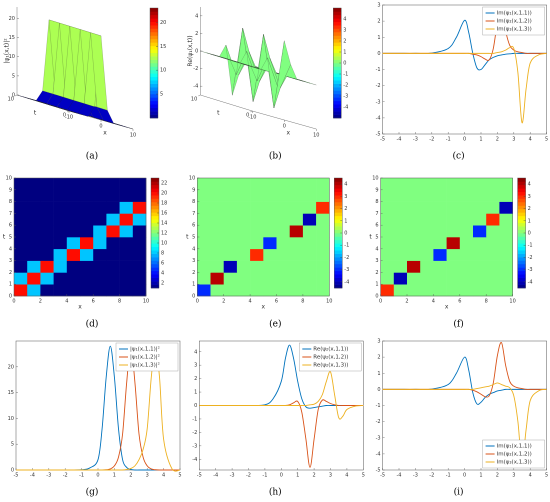  Describe the element at coordinates (32, 476) in the screenshot. I see `x-tick-label: -4` at that location.